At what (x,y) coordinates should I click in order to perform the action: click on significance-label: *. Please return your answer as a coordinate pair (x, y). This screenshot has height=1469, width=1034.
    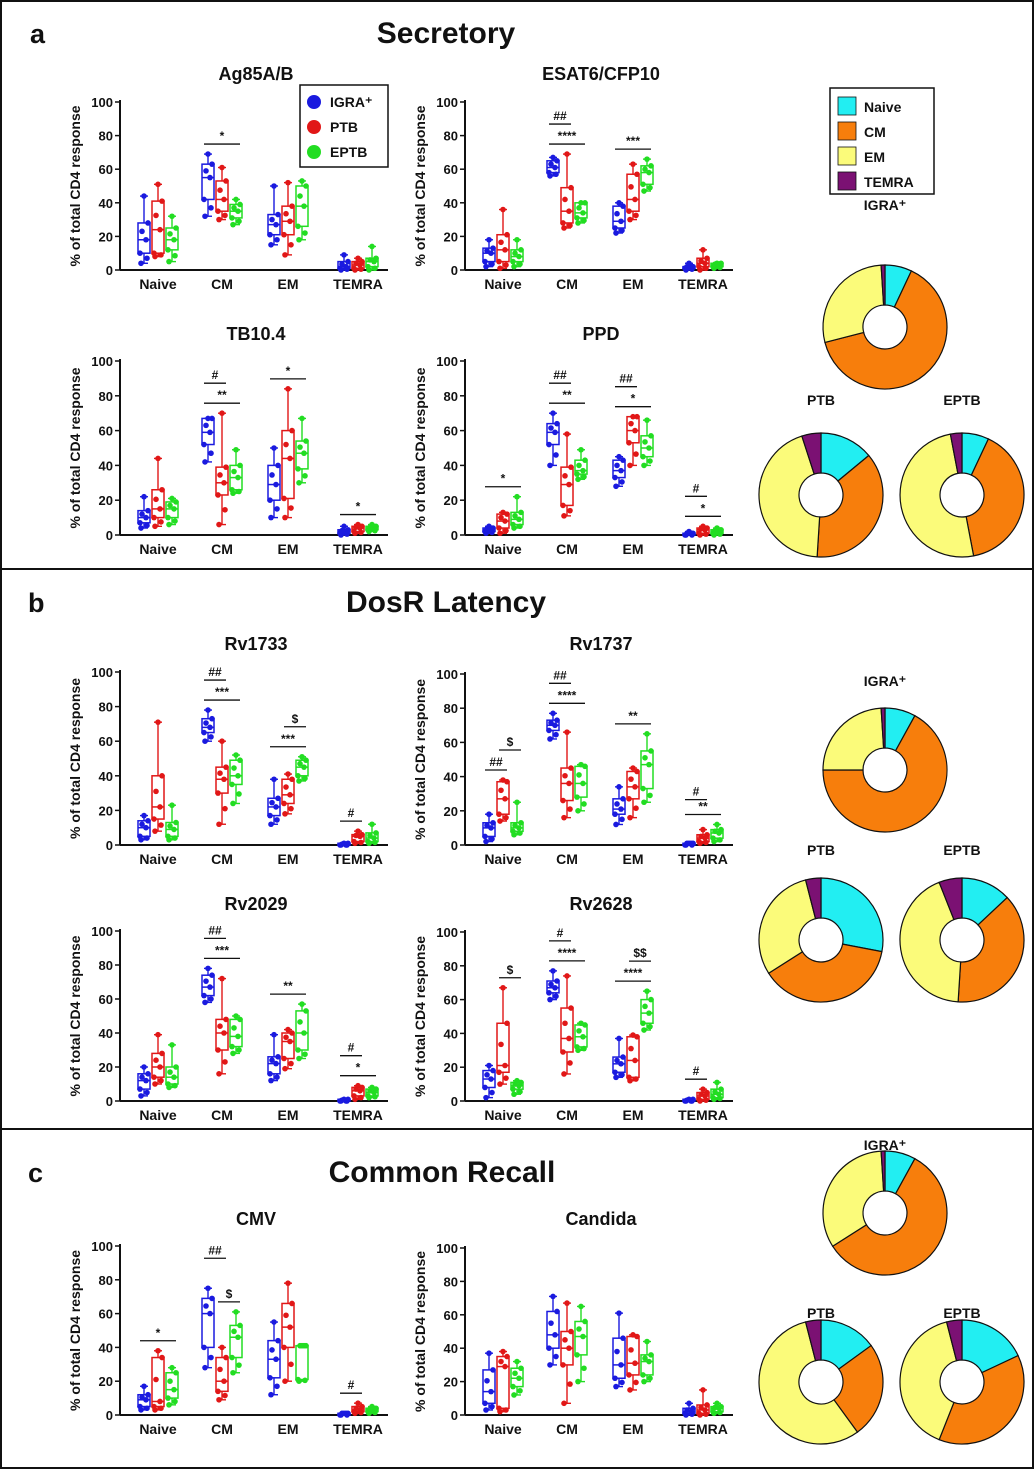
    Looking at the image, I should click on (158, 1333).